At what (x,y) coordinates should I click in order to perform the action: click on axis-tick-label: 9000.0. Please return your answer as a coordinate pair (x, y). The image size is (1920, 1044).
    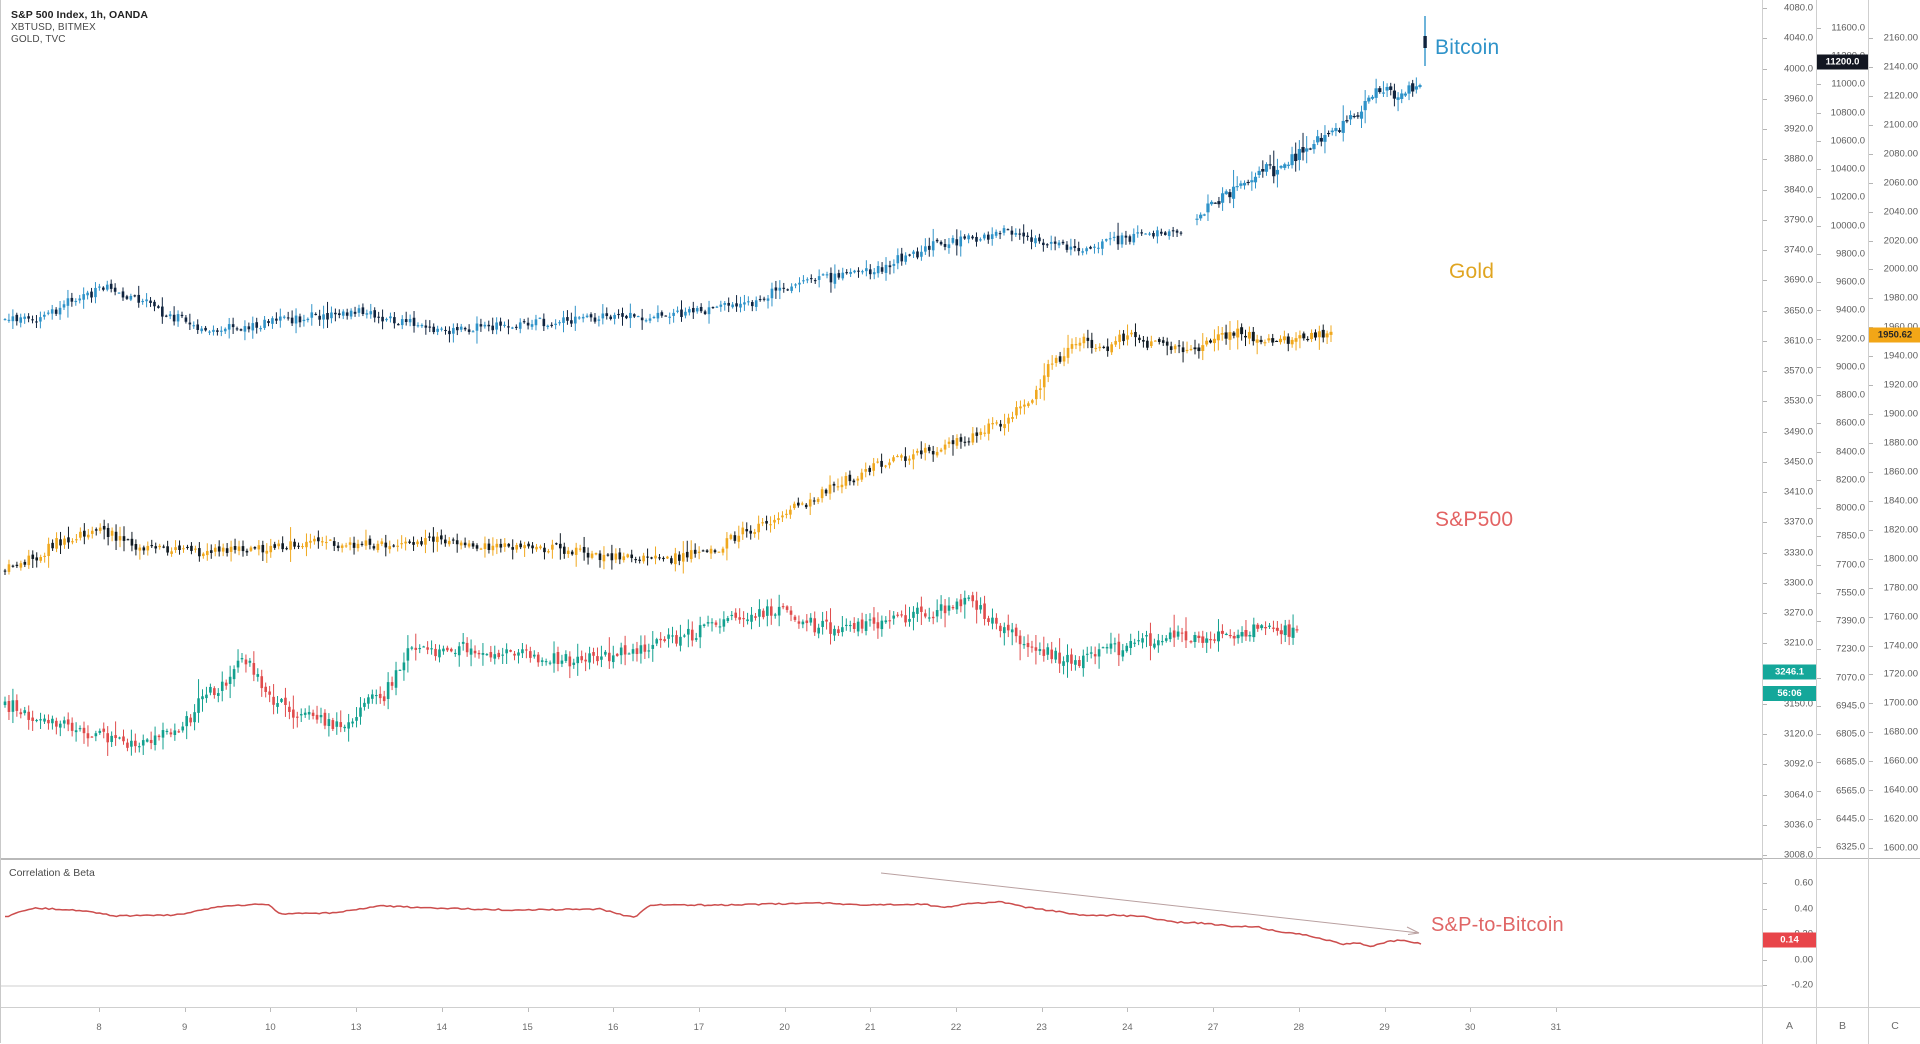
    Looking at the image, I should click on (1850, 367).